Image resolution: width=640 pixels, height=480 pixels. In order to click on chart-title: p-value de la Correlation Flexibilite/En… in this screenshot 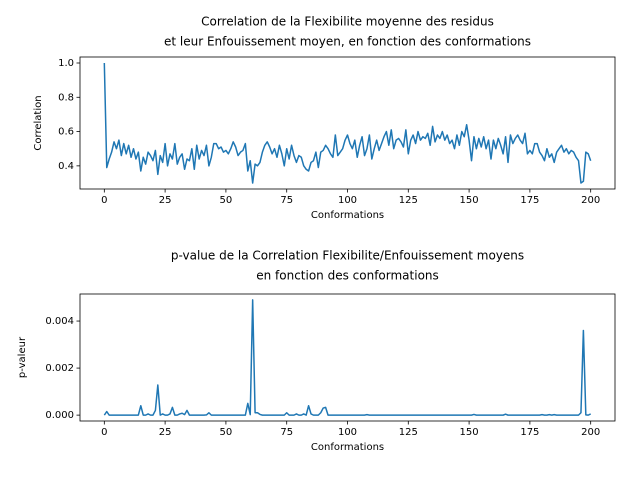, I will do `click(347, 256)`.